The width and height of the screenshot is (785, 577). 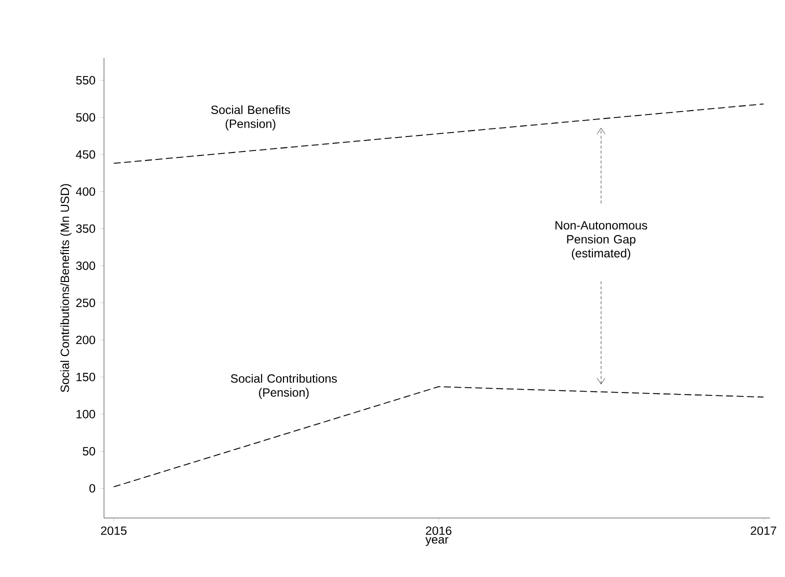 What do you see at coordinates (86, 228) in the screenshot?
I see `y-tick-label: 350` at bounding box center [86, 228].